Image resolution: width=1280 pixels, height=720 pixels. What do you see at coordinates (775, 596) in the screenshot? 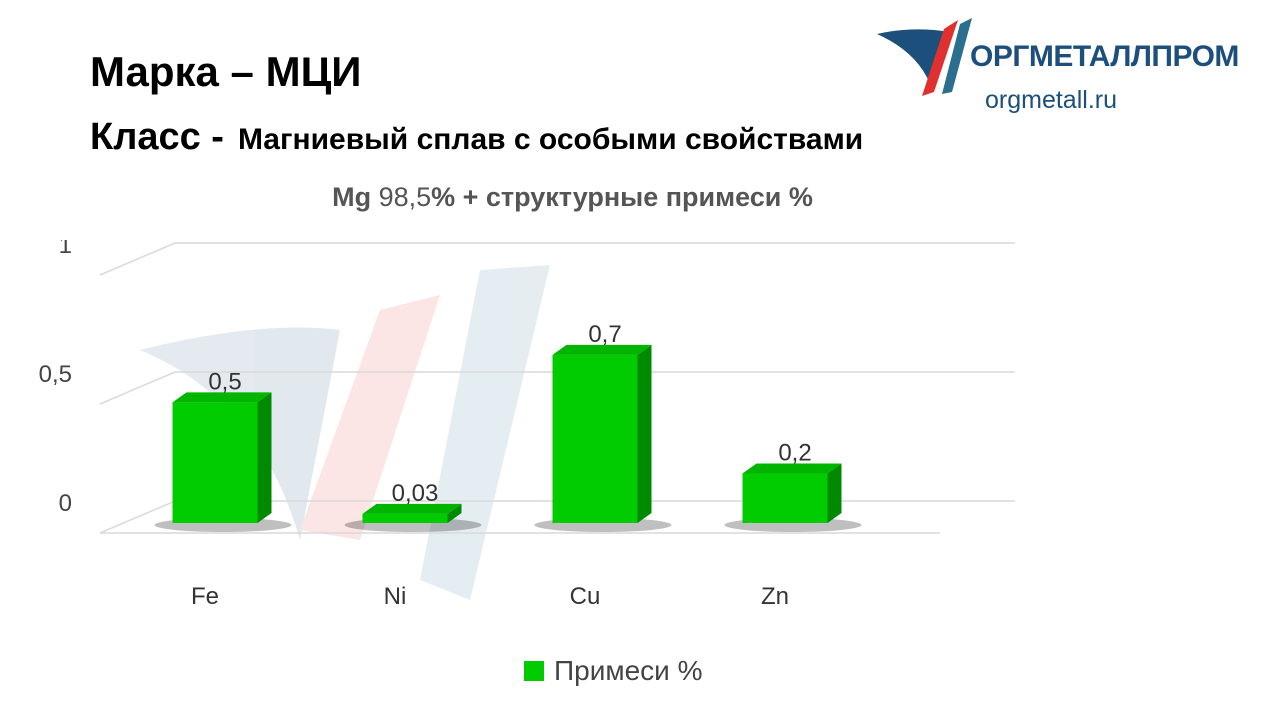
I see `x-tick-label-zn: Zn` at bounding box center [775, 596].